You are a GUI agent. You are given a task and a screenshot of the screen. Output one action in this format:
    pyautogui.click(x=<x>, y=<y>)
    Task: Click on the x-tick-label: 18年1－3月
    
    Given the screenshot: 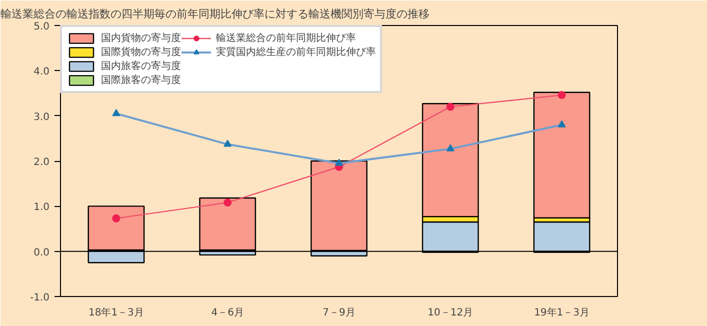 What is the action you would take?
    pyautogui.click(x=116, y=312)
    